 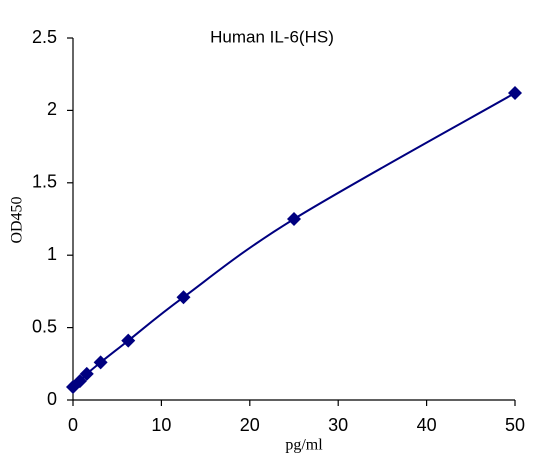 I want to click on x-tick-label: 30, so click(x=338, y=425).